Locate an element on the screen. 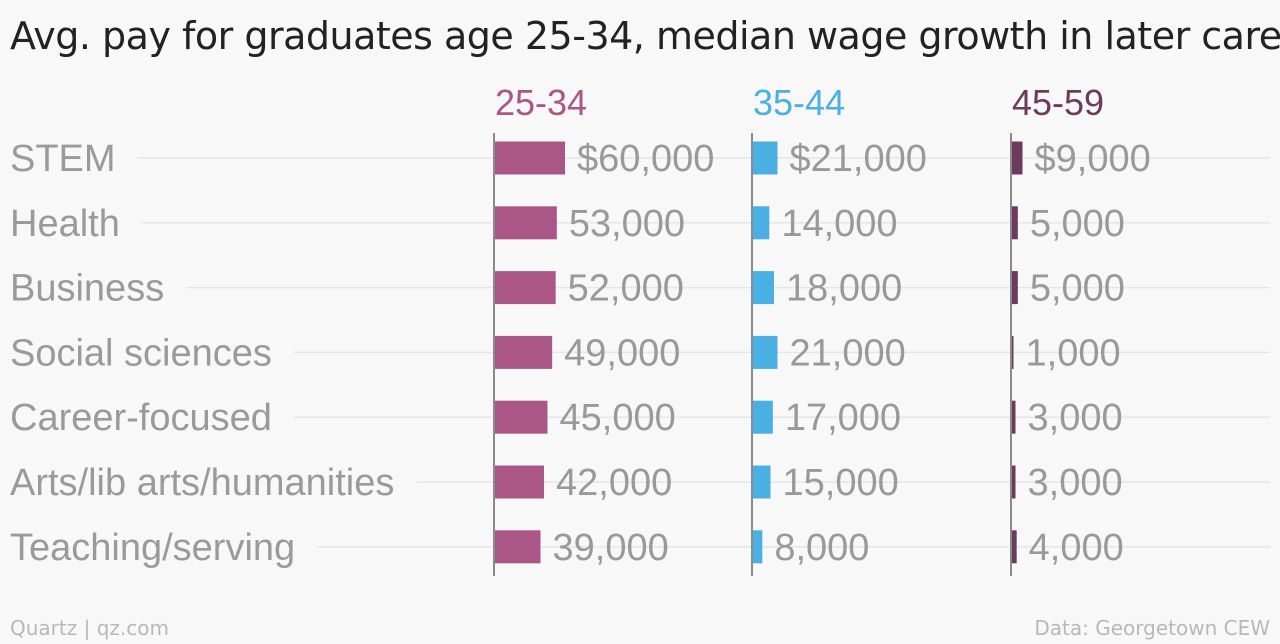  value-label-1-5: 15,000 is located at coordinates (841, 483).